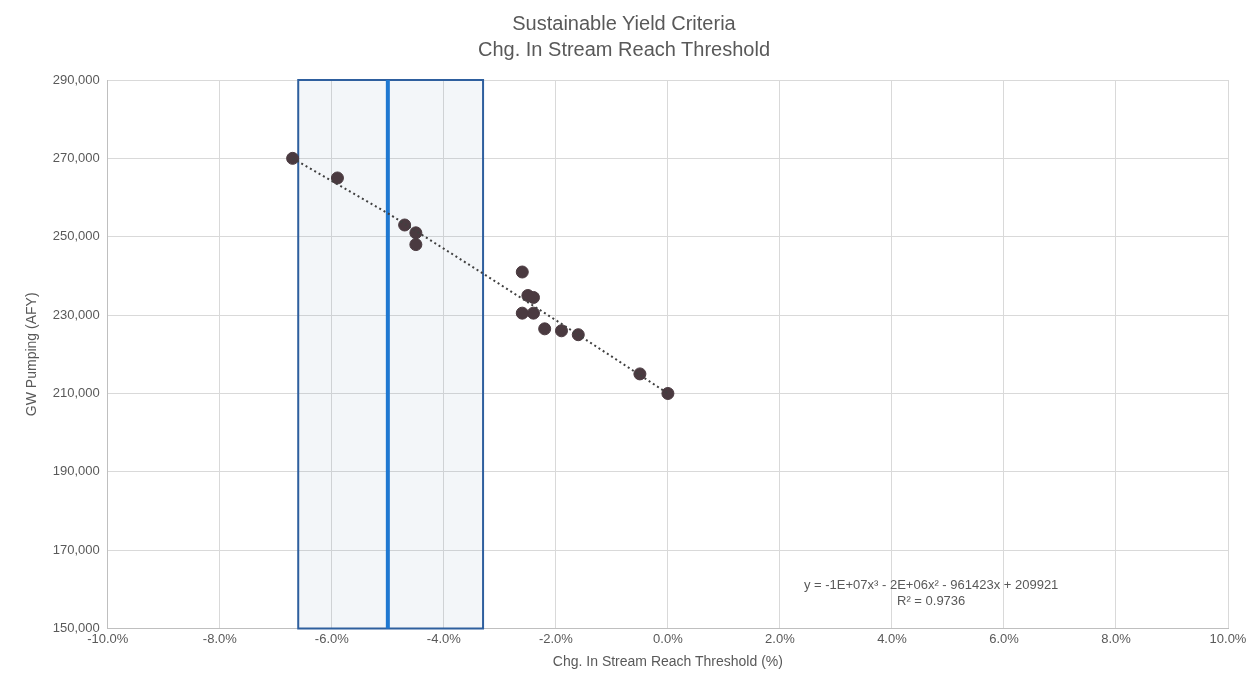  I want to click on x-axis-title: Chg. In Stream Reach Threshold (%), so click(667, 661).